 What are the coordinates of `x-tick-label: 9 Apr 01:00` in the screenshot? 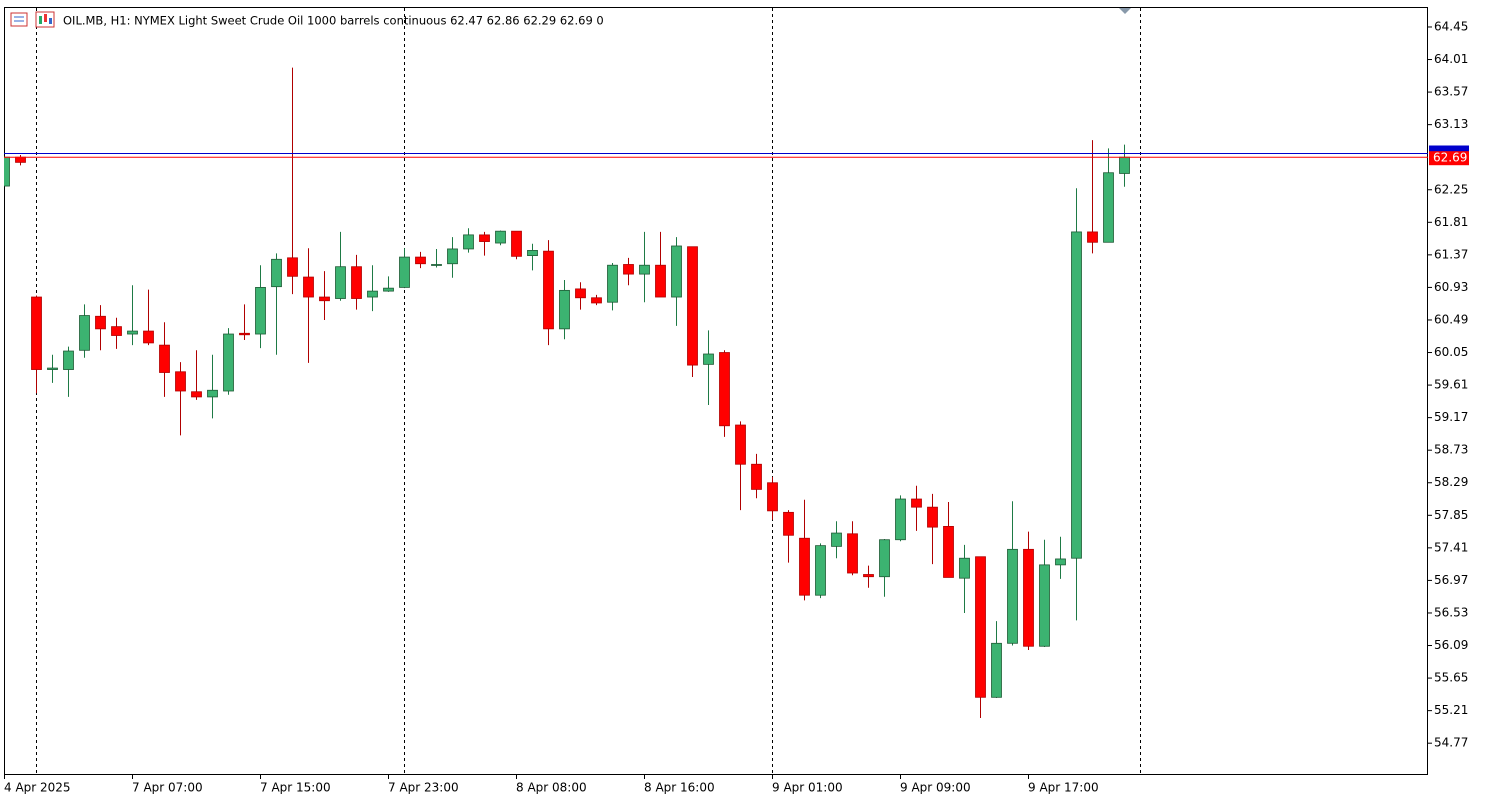 It's located at (807, 788).